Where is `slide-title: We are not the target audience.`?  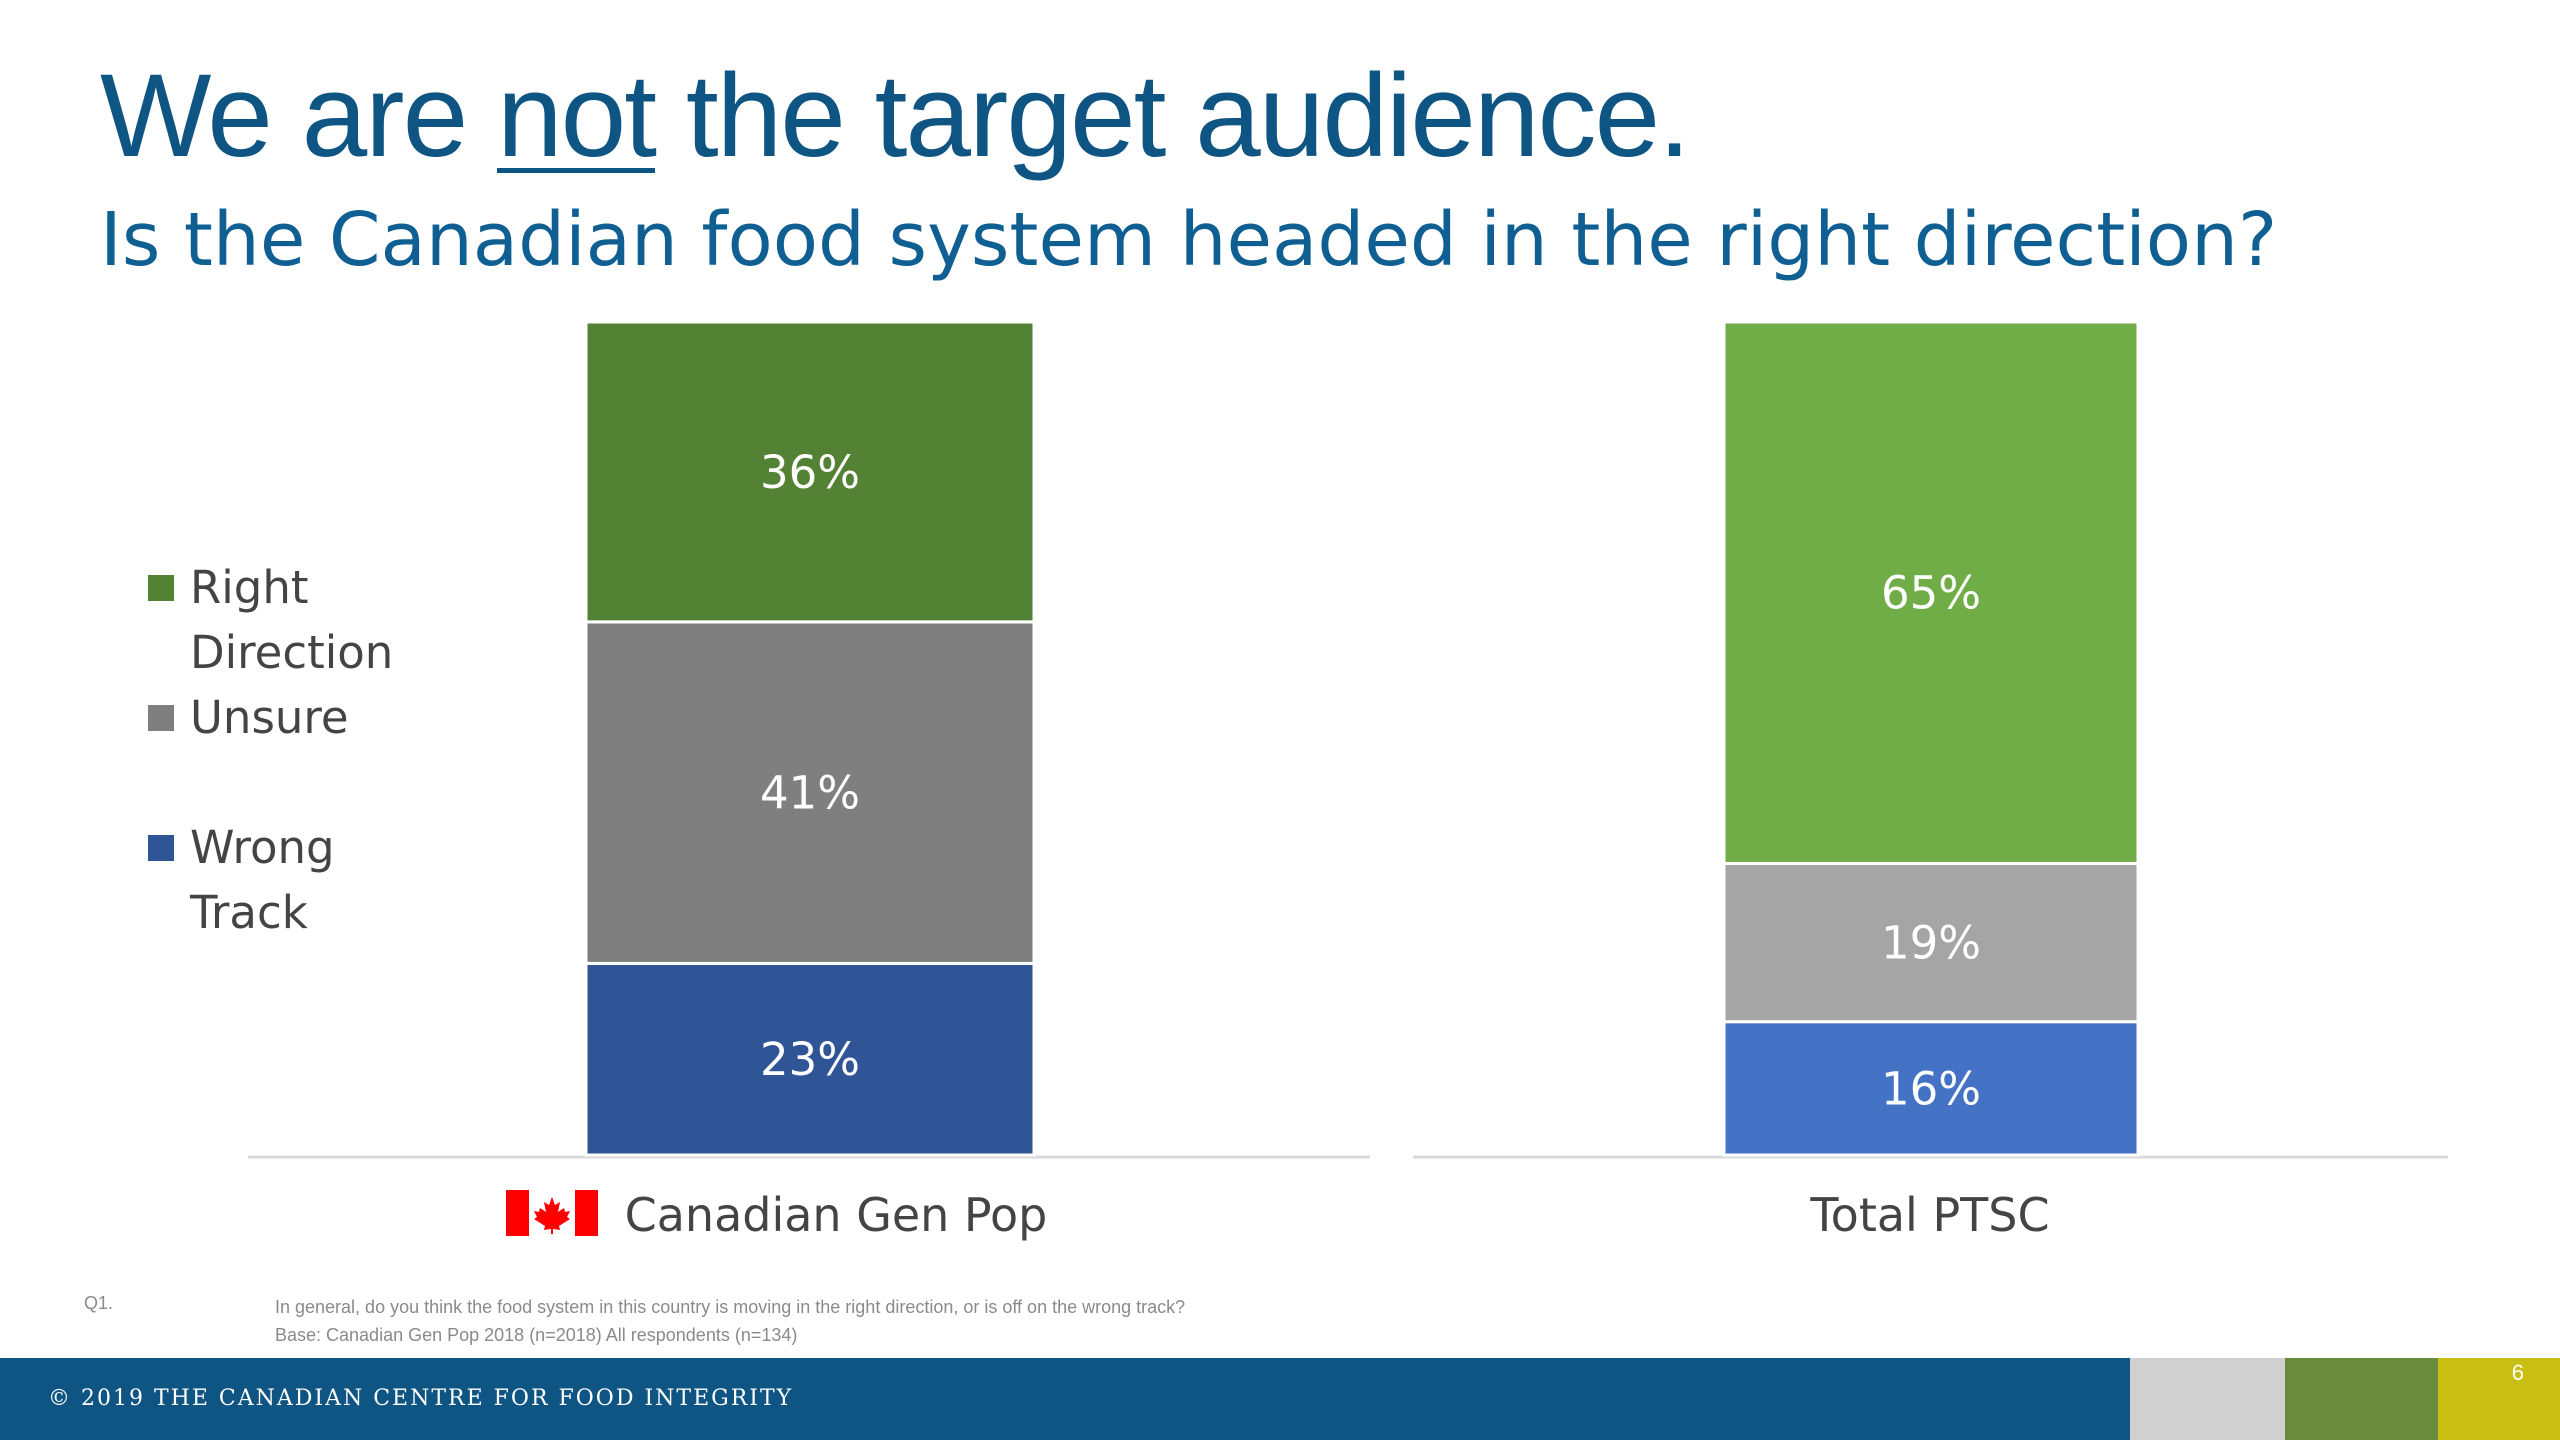
slide-title: We are not the target audience. is located at coordinates (895, 116).